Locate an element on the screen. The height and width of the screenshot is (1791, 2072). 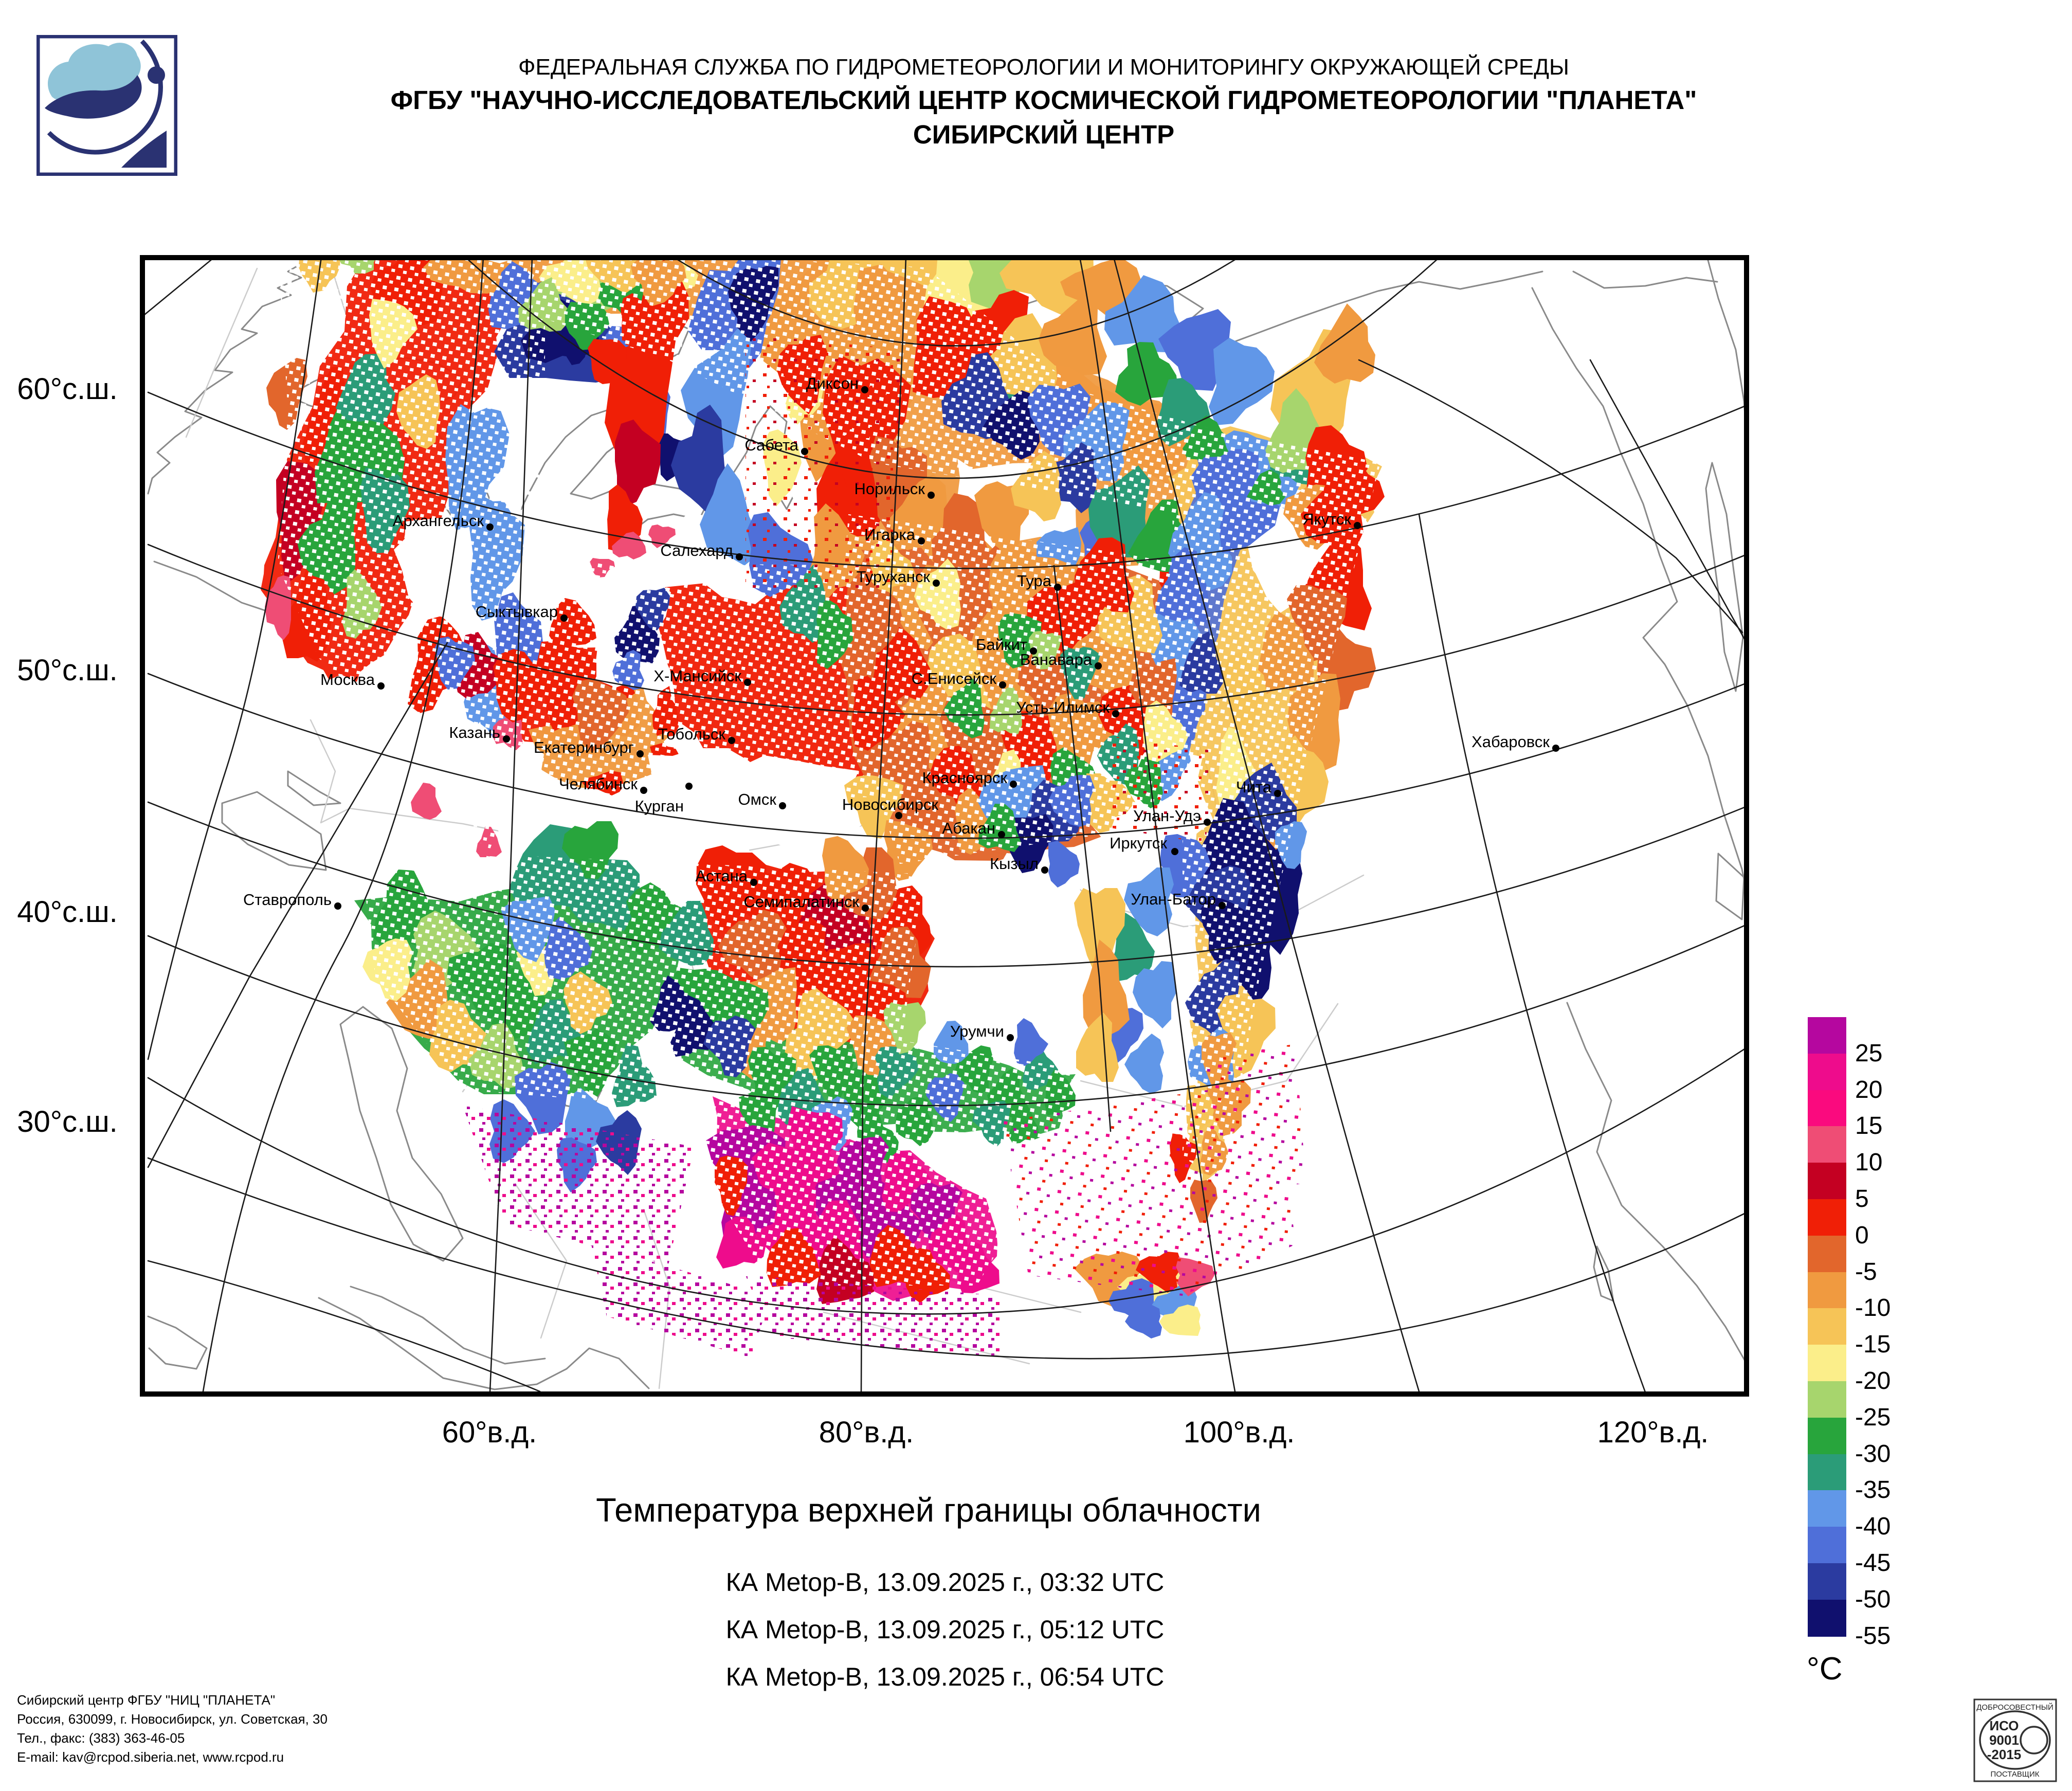
svg-text: Байкит is located at coordinates (1001, 645).